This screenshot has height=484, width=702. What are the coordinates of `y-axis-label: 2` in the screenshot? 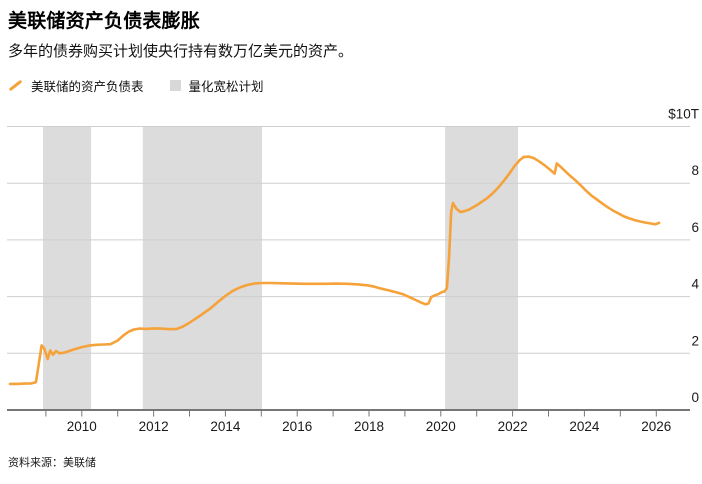 It's located at (695, 340).